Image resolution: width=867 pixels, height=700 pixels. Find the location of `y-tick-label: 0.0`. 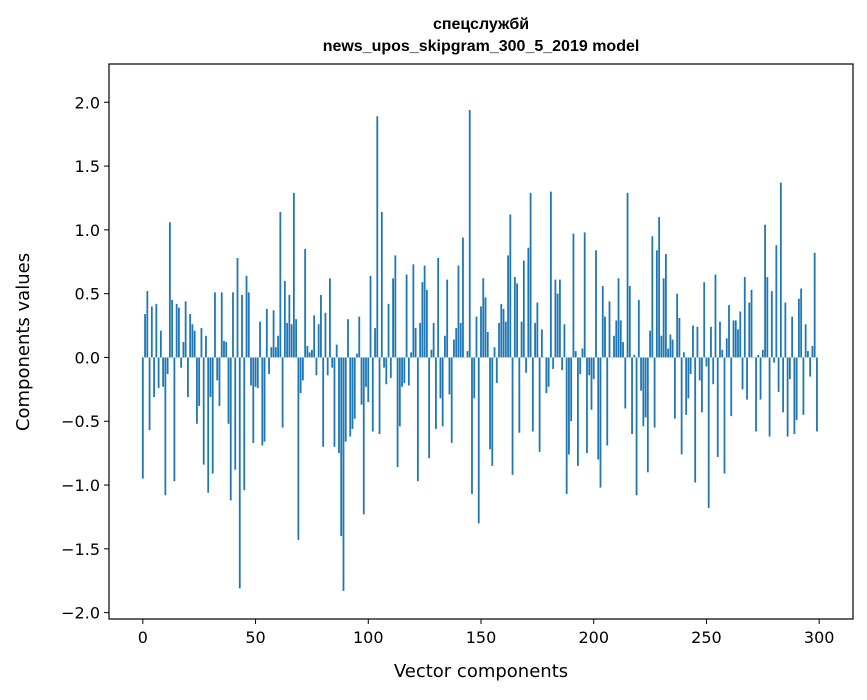

y-tick-label: 0.0 is located at coordinates (87, 357).